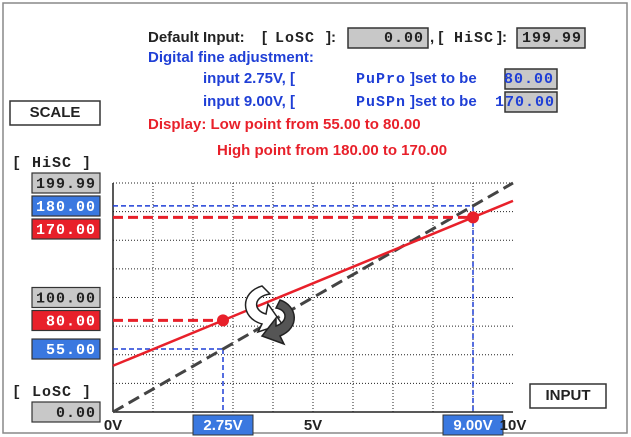  I want to click on x-tick-label: 2.75V, so click(222, 425).